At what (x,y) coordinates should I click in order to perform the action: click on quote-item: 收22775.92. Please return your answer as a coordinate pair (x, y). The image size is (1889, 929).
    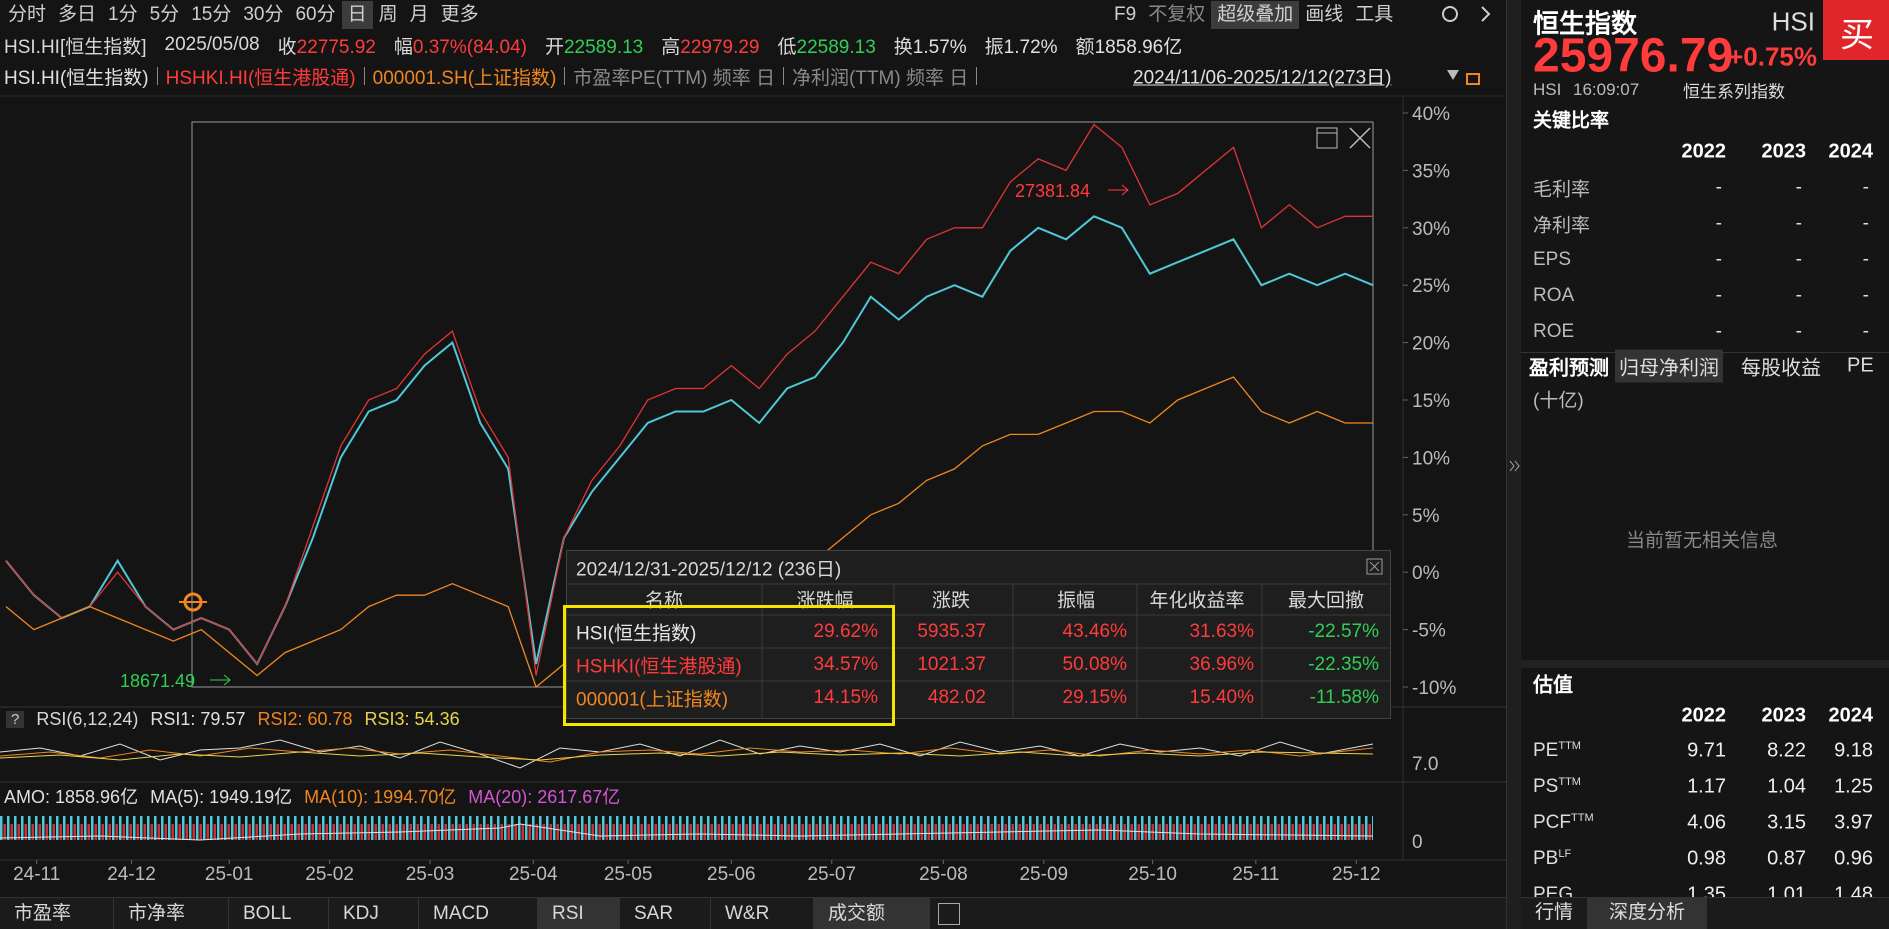
    Looking at the image, I should click on (327, 45).